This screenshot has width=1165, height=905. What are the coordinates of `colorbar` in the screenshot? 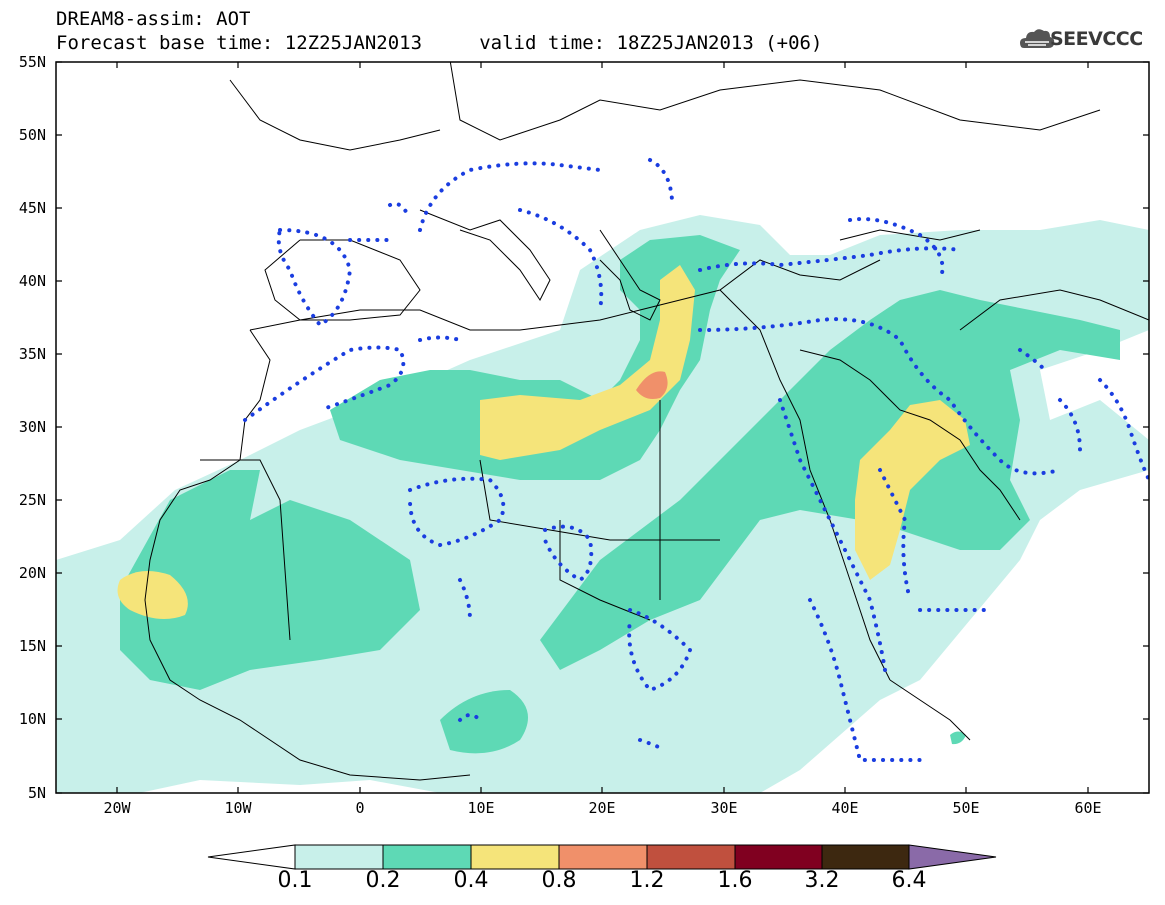 It's located at (602, 857).